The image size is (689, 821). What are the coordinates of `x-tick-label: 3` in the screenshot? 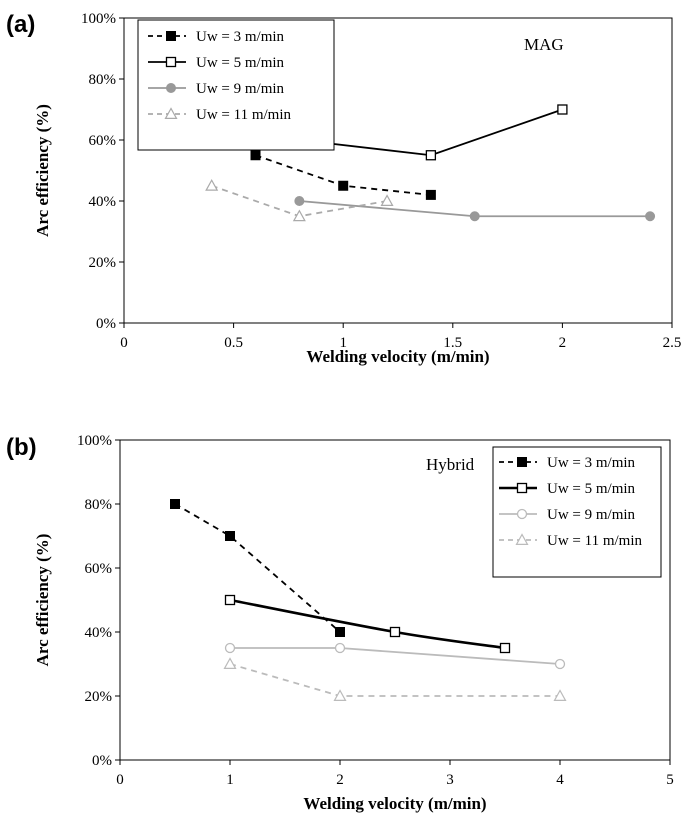 It's located at (450, 780).